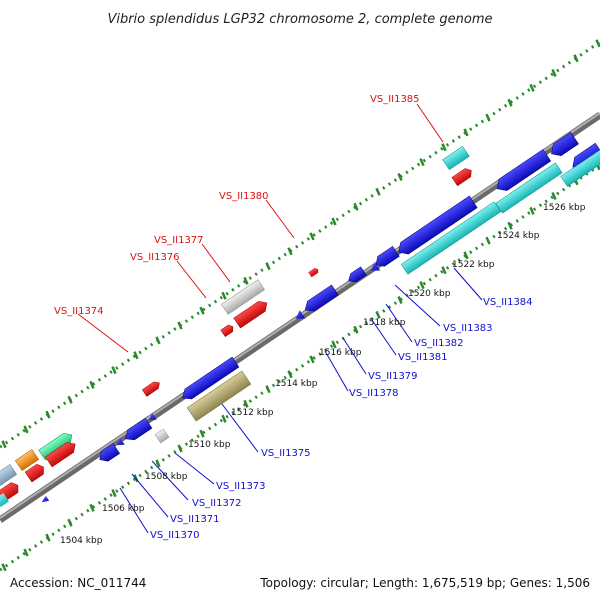 The height and width of the screenshot is (600, 600). Describe the element at coordinates (473, 265) in the screenshot. I see `kbp-label: 1522 kbp` at that location.